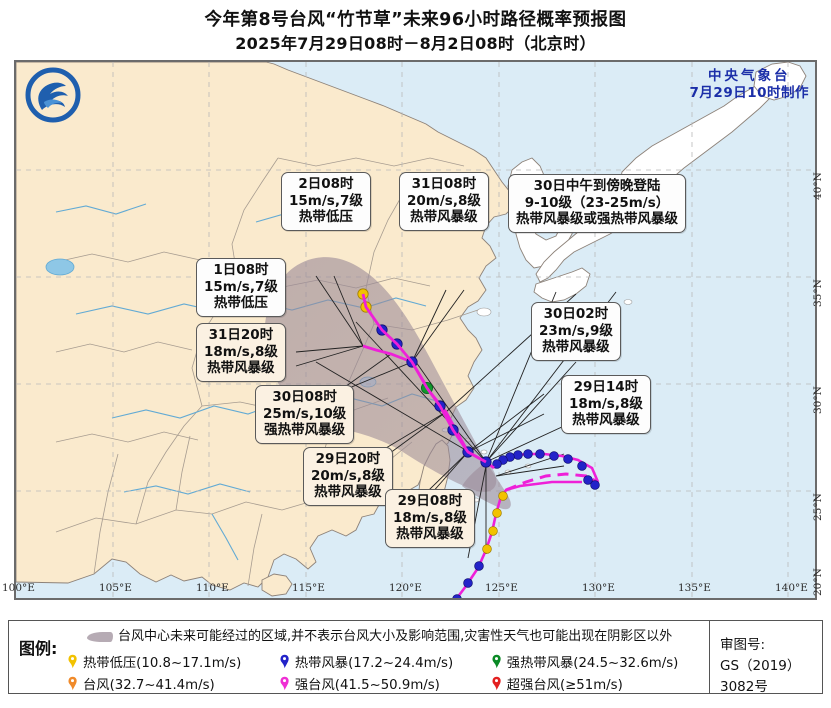 The image size is (831, 708). I want to click on axis-lat-30: 30°N, so click(818, 400).